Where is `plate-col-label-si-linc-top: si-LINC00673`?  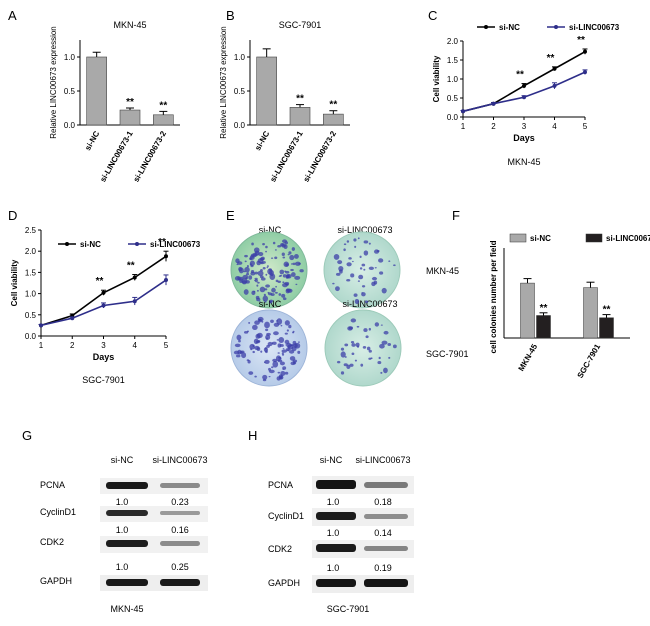
plate-col-label-si-linc-top: si-LINC00673 is located at coordinates (364, 230).